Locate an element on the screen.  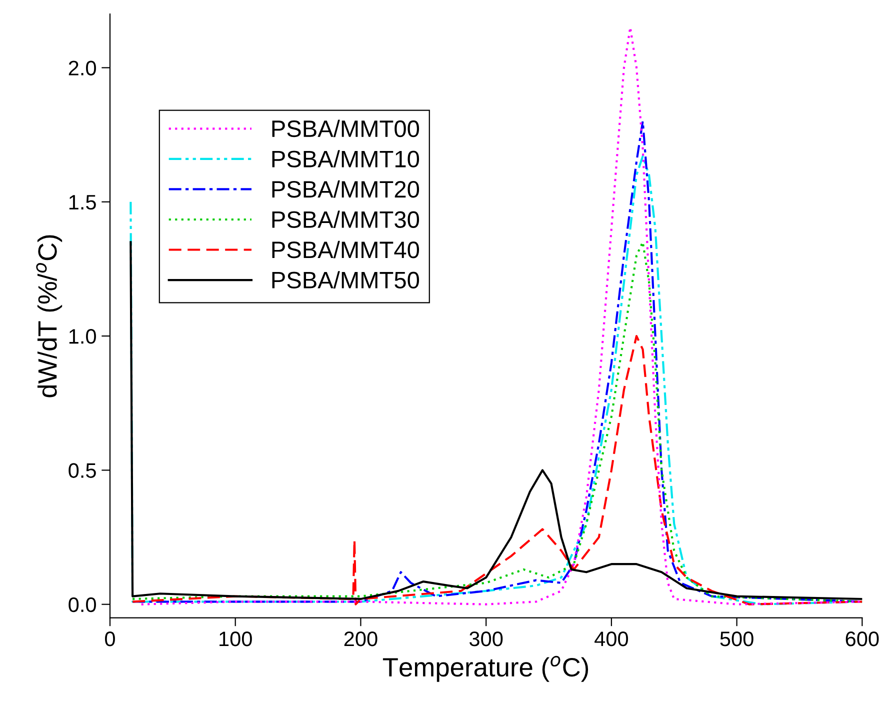
x-tick-label: 500 is located at coordinates (737, 639).